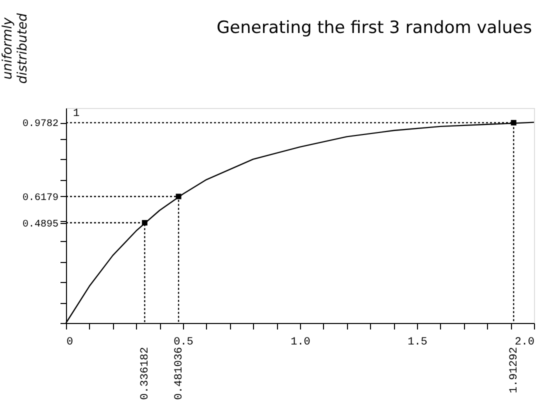 This screenshot has height=406, width=539. Describe the element at coordinates (180, 373) in the screenshot. I see `text: 0.481036` at that location.